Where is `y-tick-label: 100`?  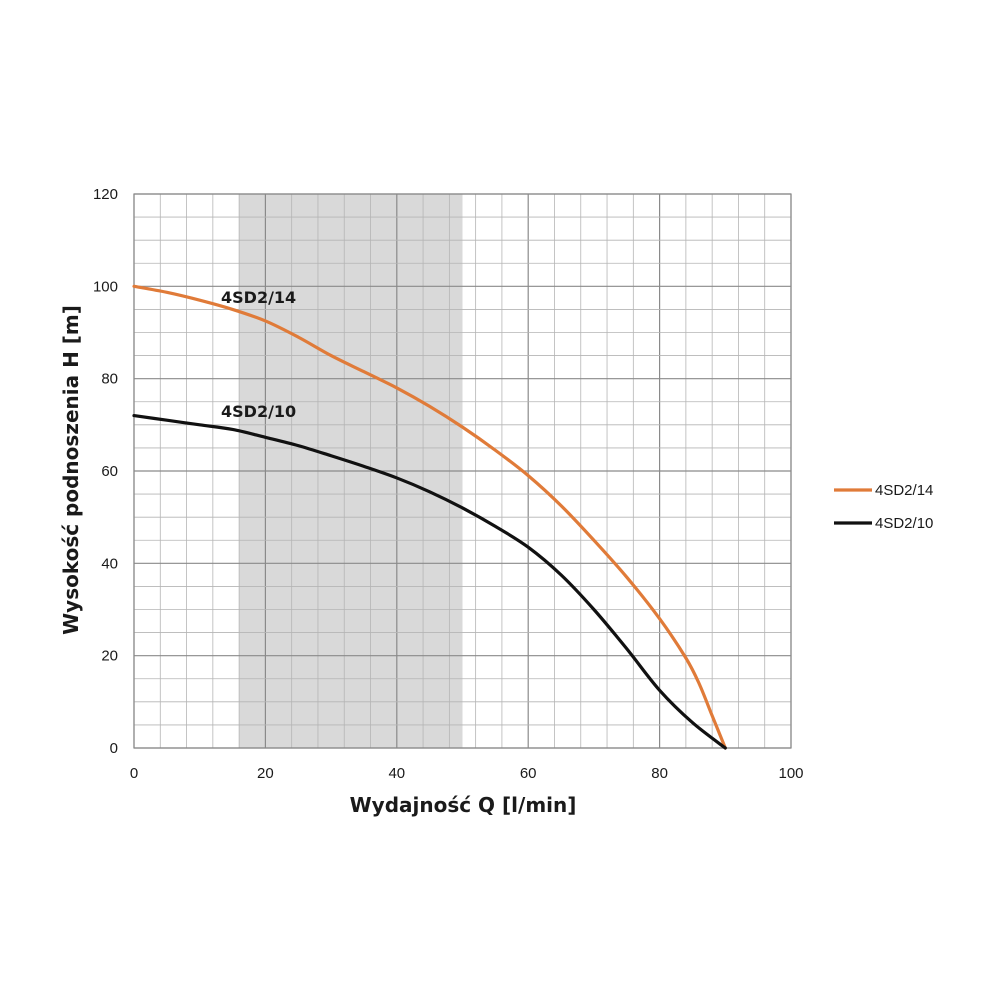 y-tick-label: 100 is located at coordinates (105, 286).